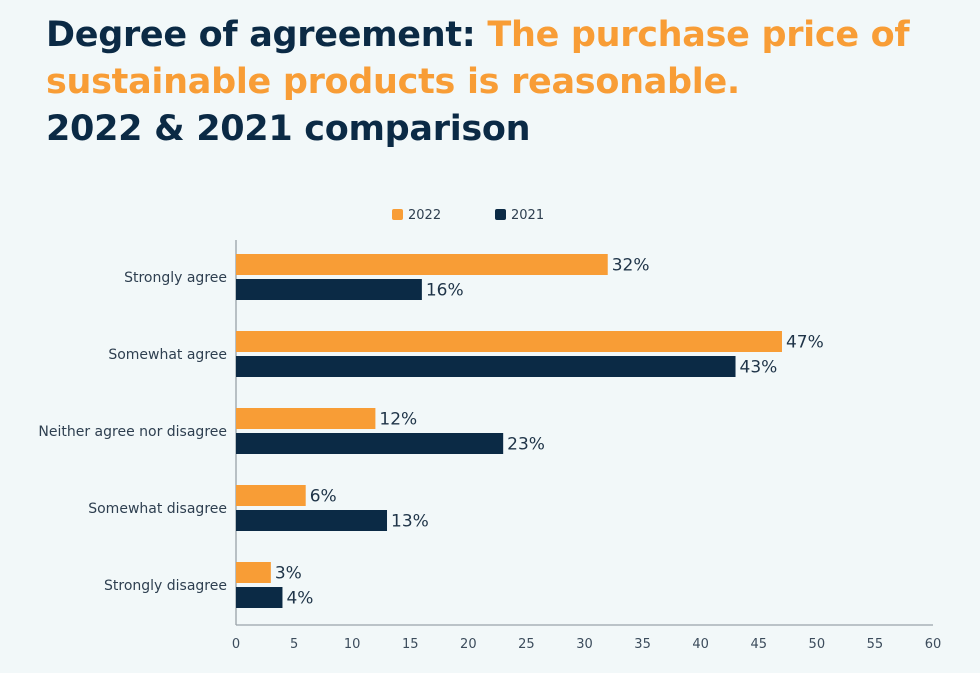 Image resolution: width=980 pixels, height=673 pixels. I want to click on x-tick-label: 45, so click(758, 644).